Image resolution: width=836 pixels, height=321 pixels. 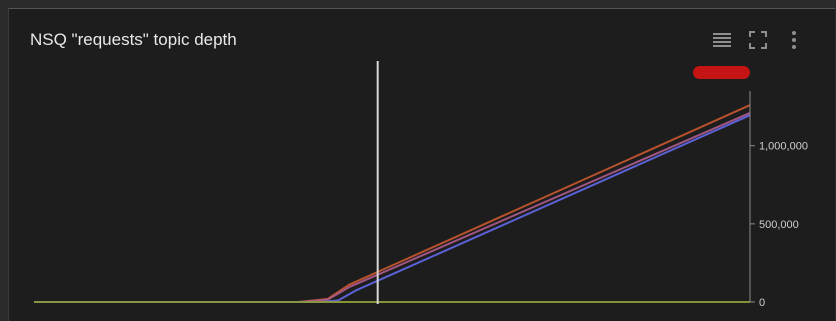 What do you see at coordinates (779, 225) in the screenshot?
I see `y-tick-label: 500,000` at bounding box center [779, 225].